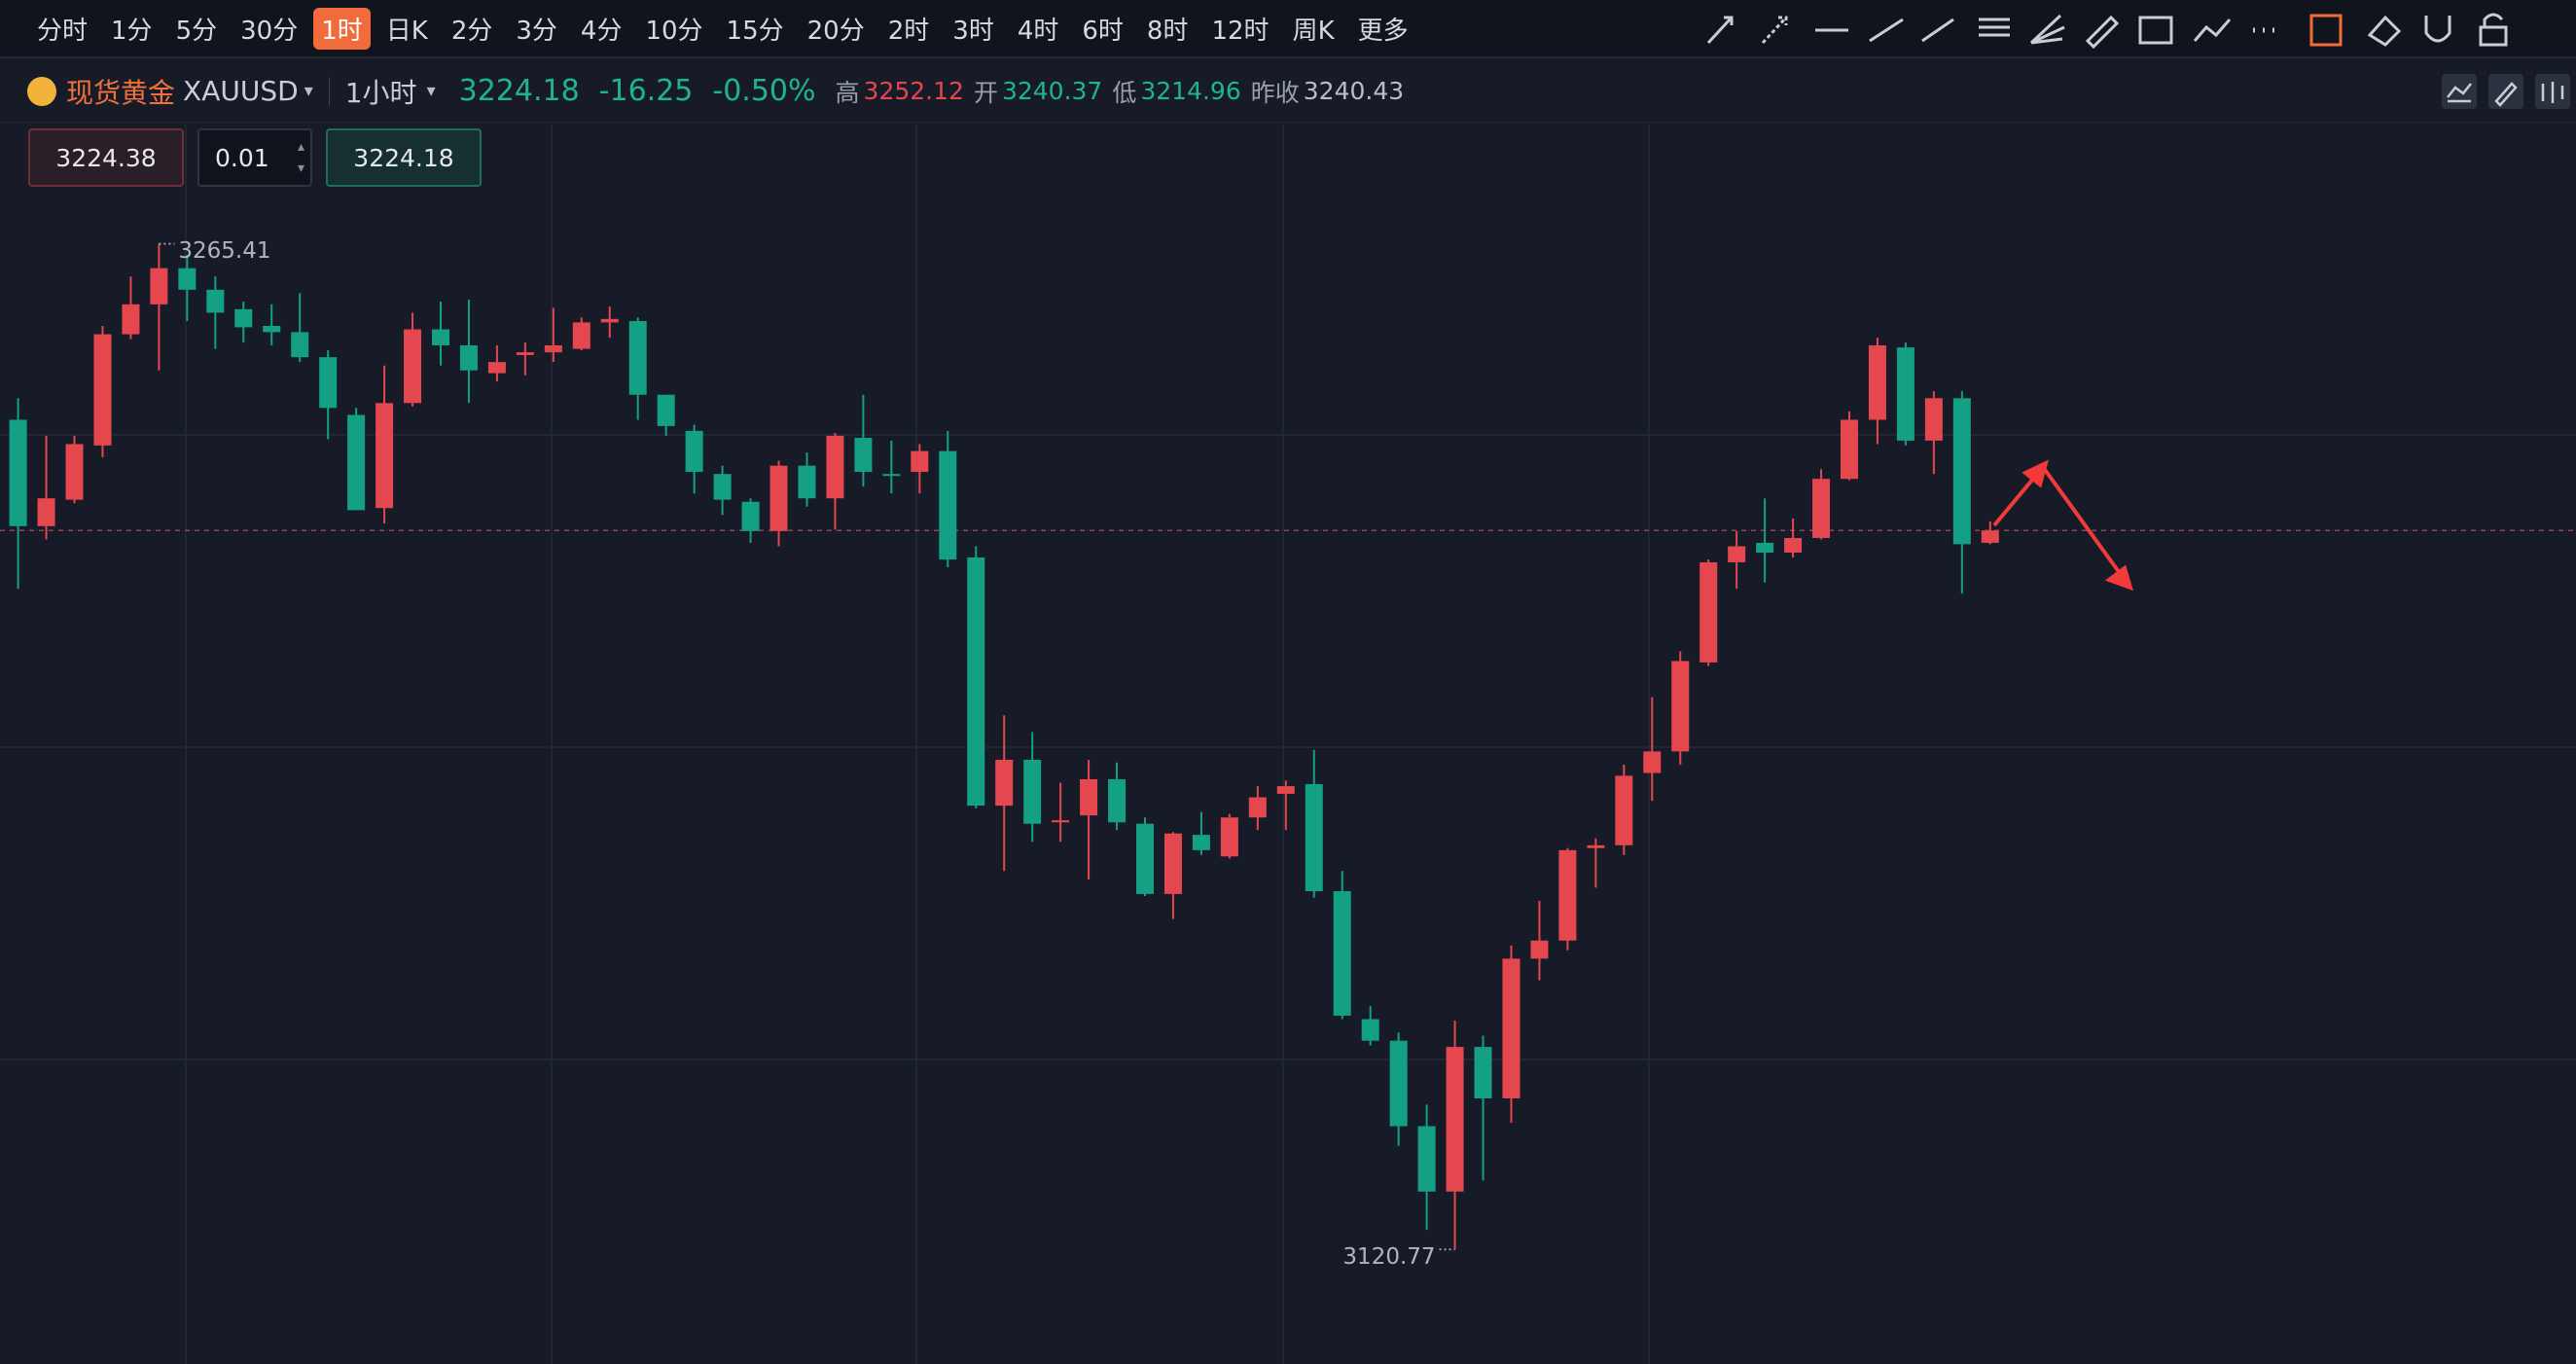 Image resolution: width=2576 pixels, height=1364 pixels. I want to click on ray-tool, so click(1720, 30).